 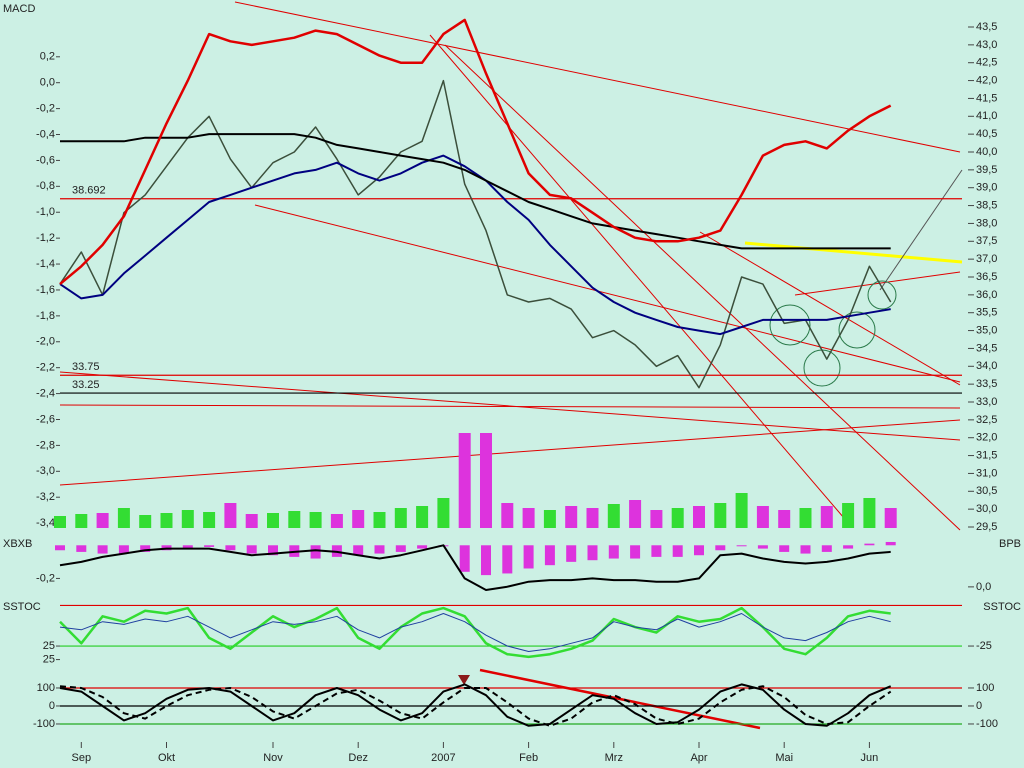 What do you see at coordinates (986, 80) in the screenshot?
I see `y2-tick-label: 42,0` at bounding box center [986, 80].